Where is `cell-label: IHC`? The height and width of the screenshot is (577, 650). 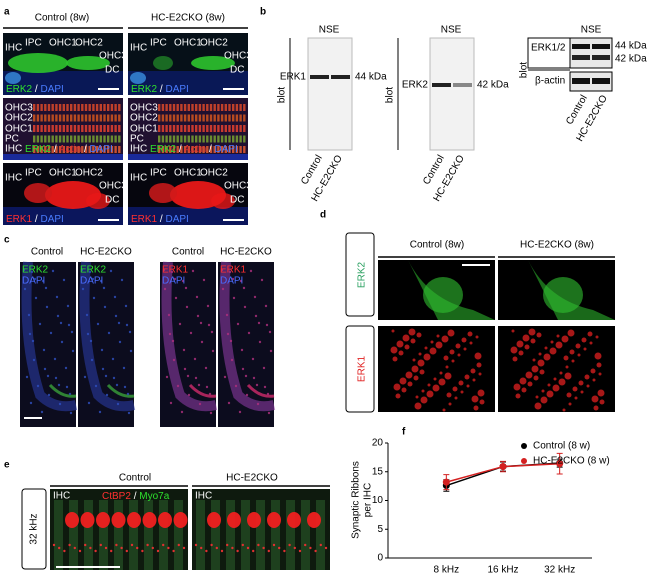 cell-label: IHC is located at coordinates (13, 178).